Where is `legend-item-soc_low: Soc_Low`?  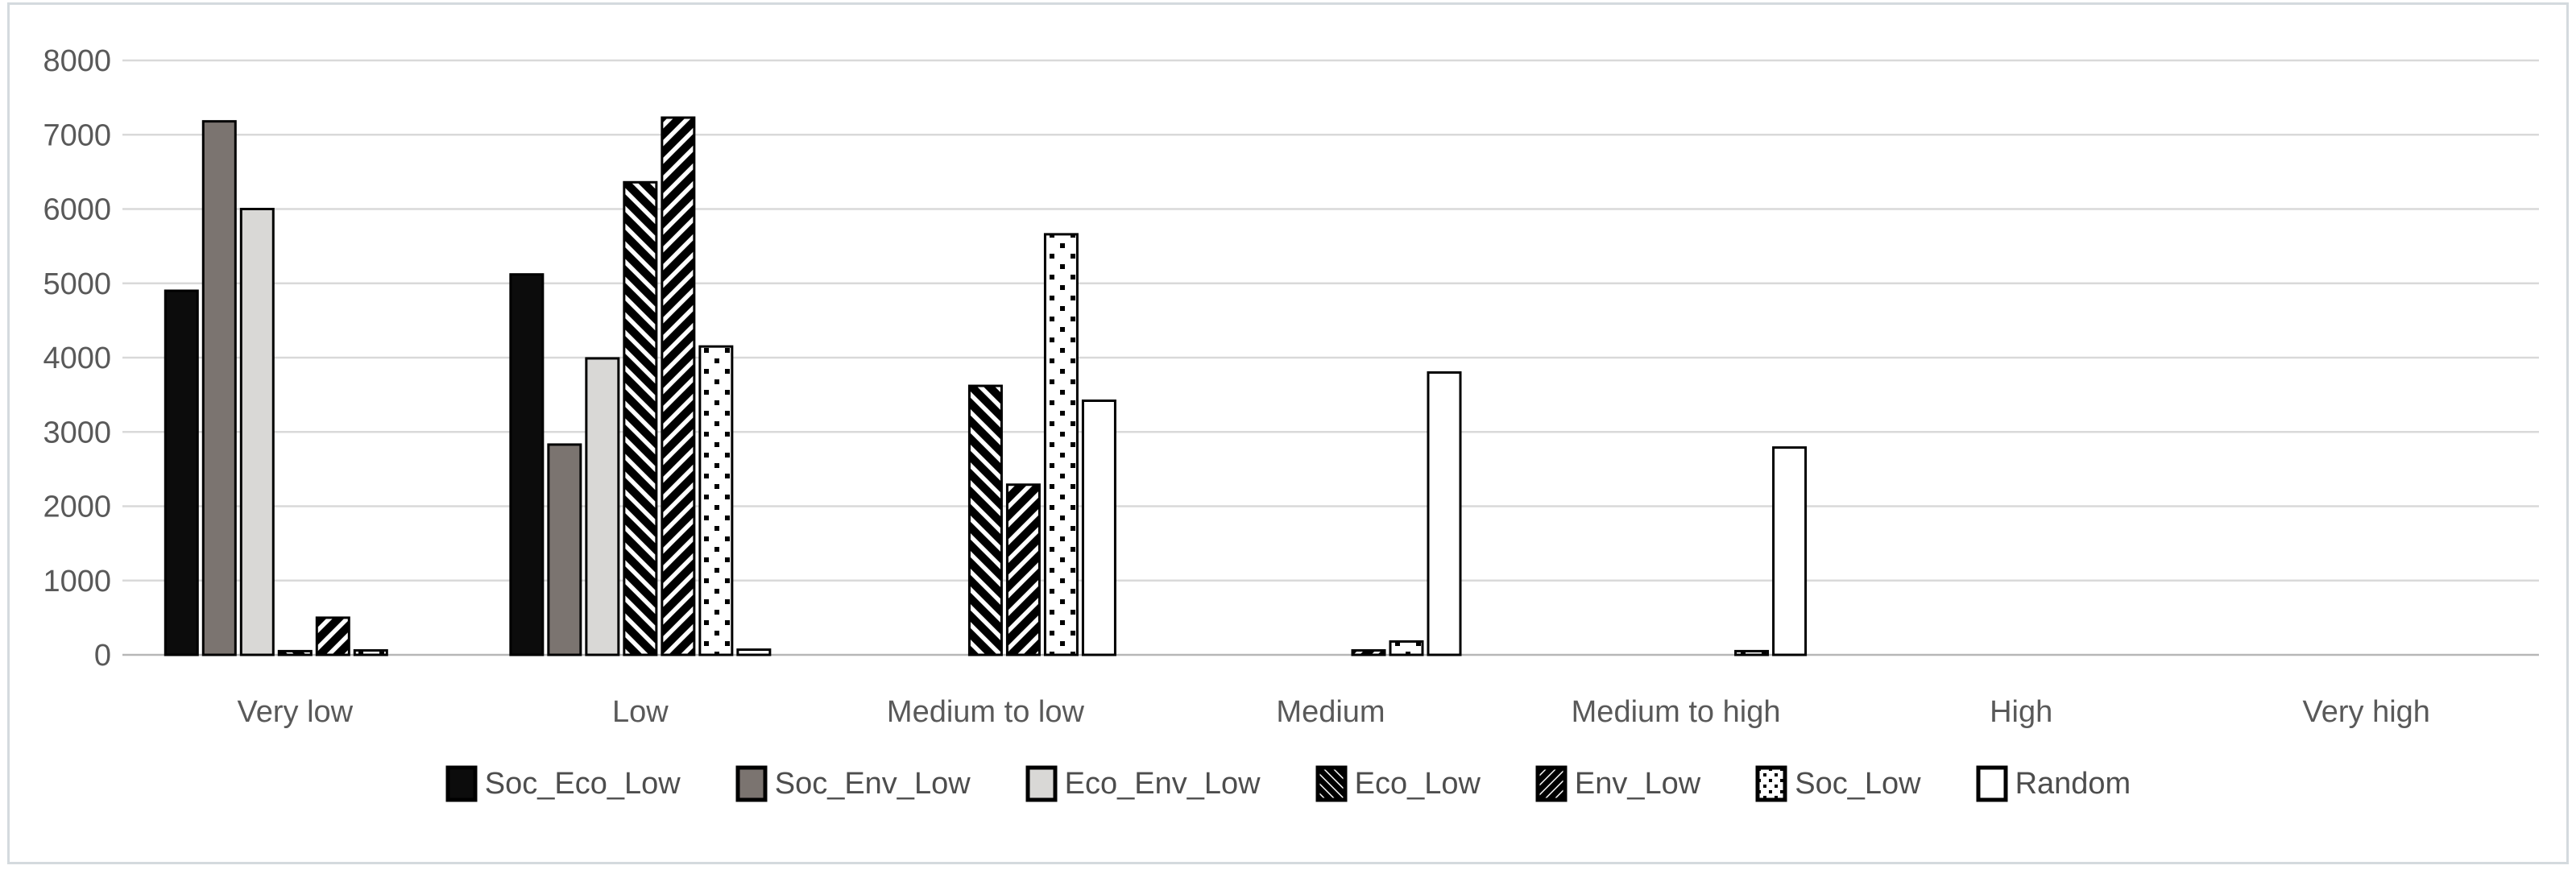
legend-item-soc_low: Soc_Low is located at coordinates (1838, 783).